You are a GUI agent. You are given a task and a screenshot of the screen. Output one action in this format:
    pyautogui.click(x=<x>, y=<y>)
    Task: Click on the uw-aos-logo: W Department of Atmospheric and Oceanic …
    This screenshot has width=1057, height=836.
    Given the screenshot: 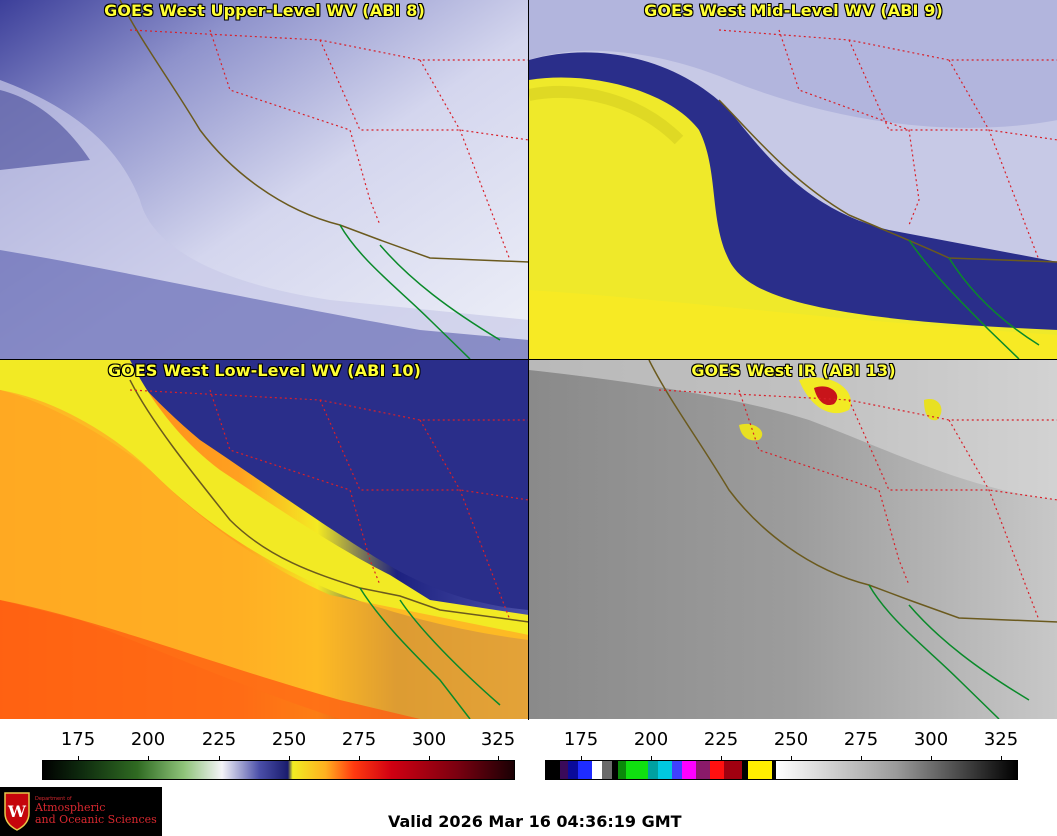 What is the action you would take?
    pyautogui.click(x=81, y=811)
    